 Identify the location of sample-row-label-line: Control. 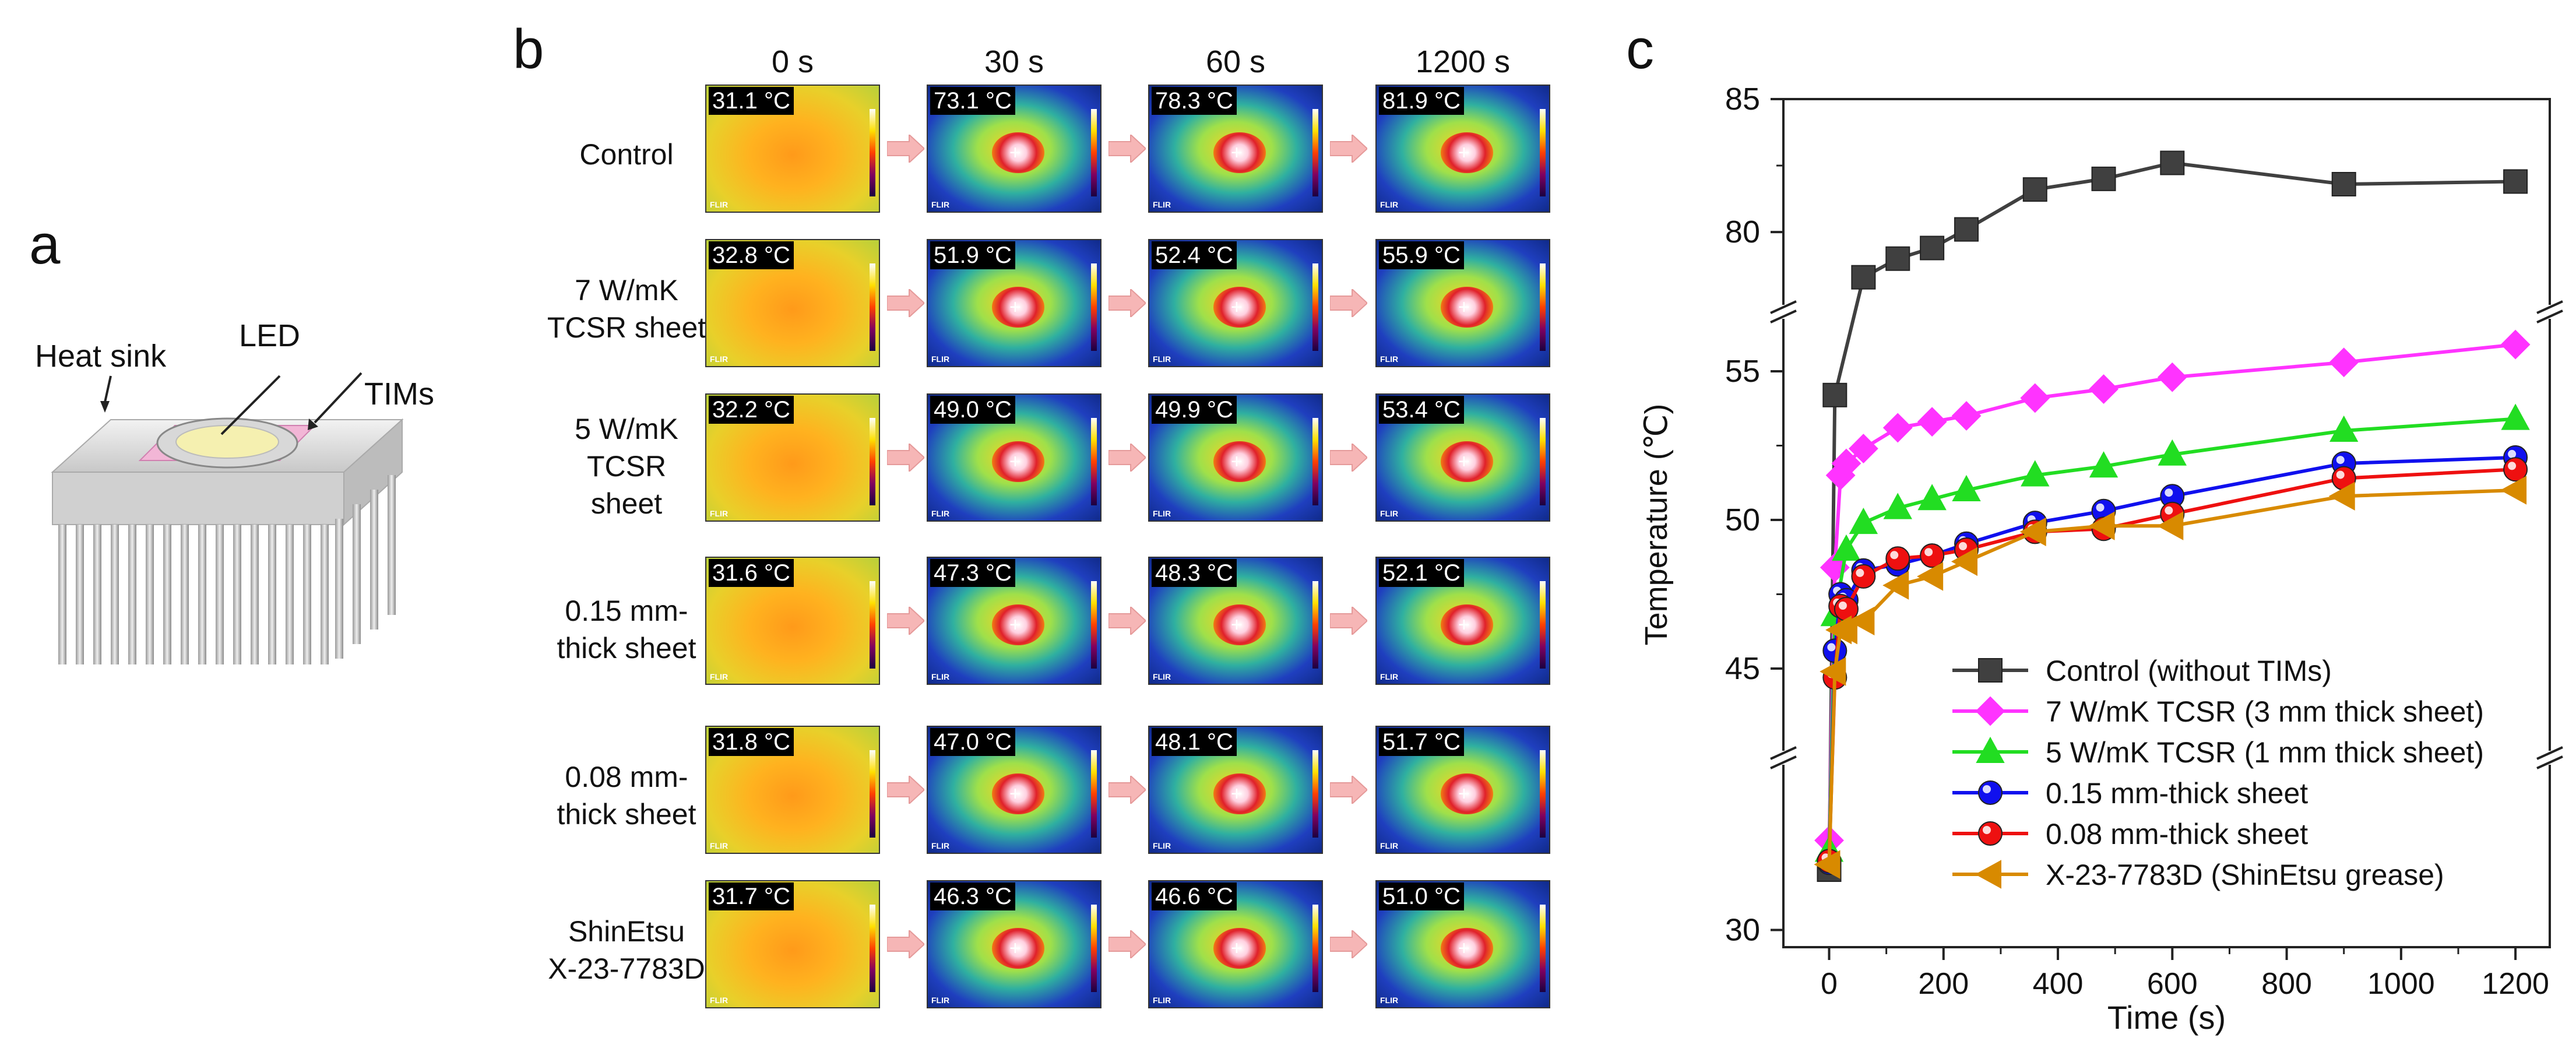
(626, 154).